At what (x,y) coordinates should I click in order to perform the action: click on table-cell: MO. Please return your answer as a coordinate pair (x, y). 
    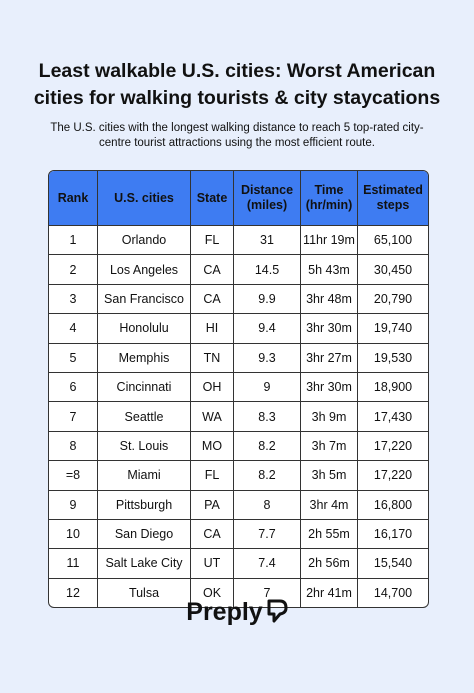
    Looking at the image, I should click on (212, 446).